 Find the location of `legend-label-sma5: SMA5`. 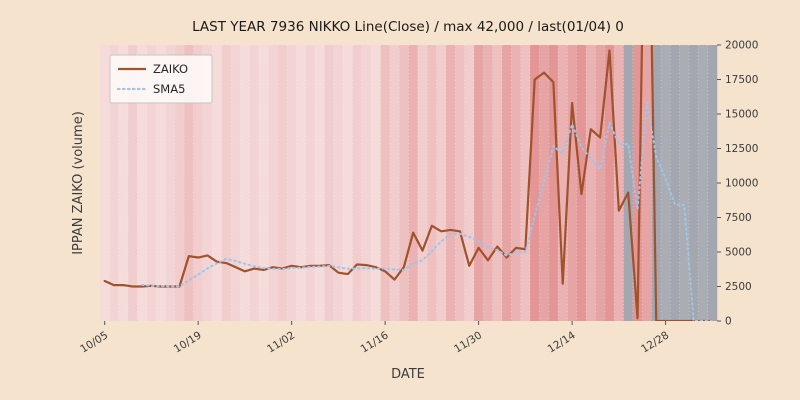

legend-label-sma5: SMA5 is located at coordinates (169, 89).